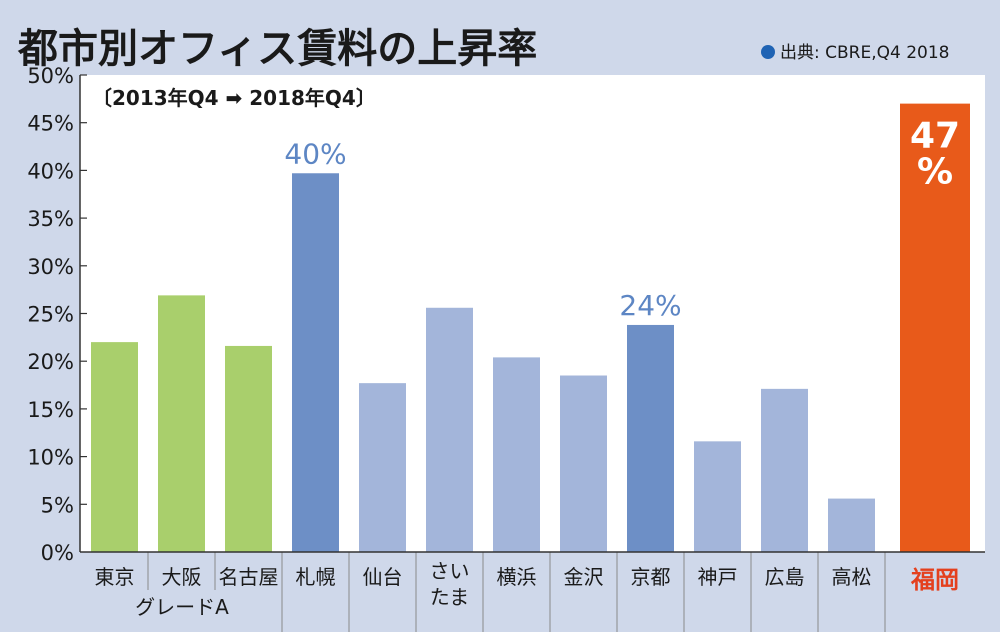  I want to click on y-tick-label: 35%, so click(50, 219).